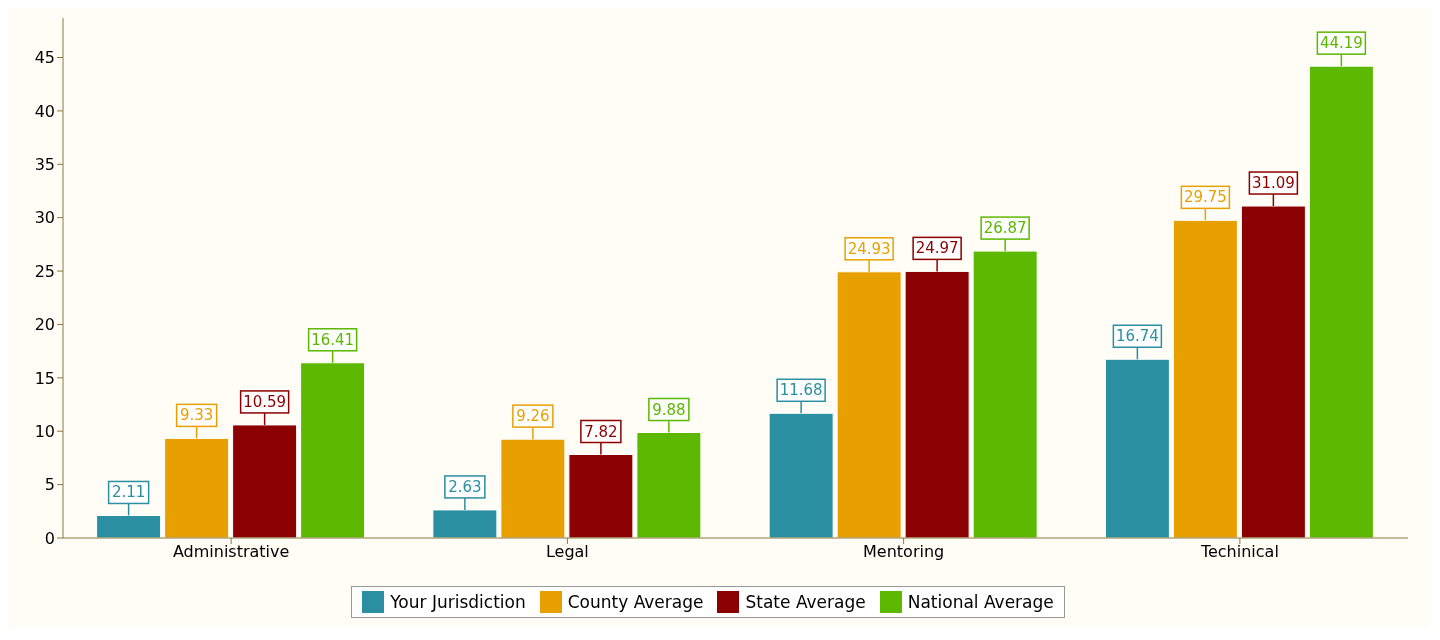  What do you see at coordinates (1273, 183) in the screenshot?
I see `data-label: 31.09` at bounding box center [1273, 183].